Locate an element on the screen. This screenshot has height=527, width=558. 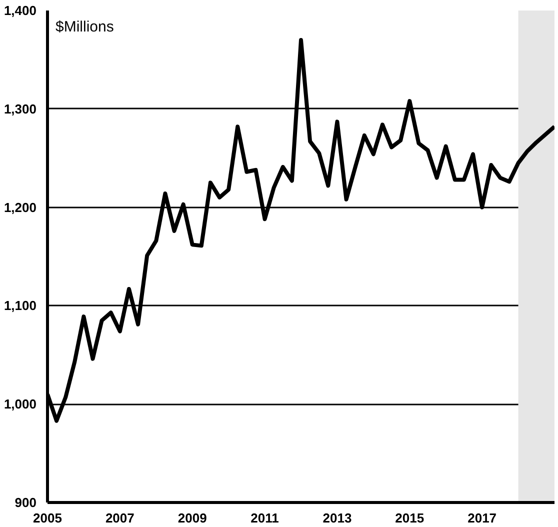
y-tick-label: 1,100 is located at coordinates (20, 306).